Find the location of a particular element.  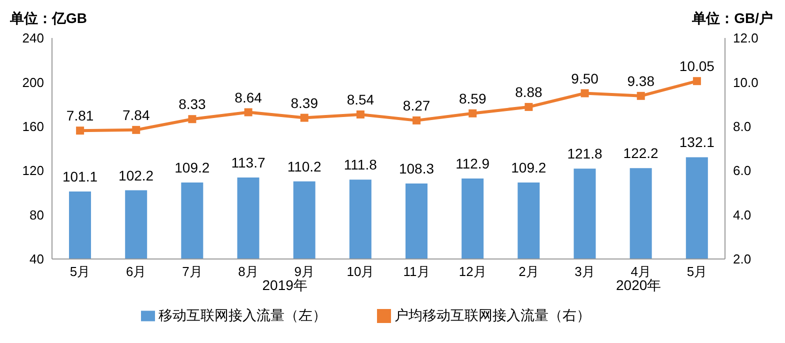

y-tick-label: 120 is located at coordinates (33, 170).